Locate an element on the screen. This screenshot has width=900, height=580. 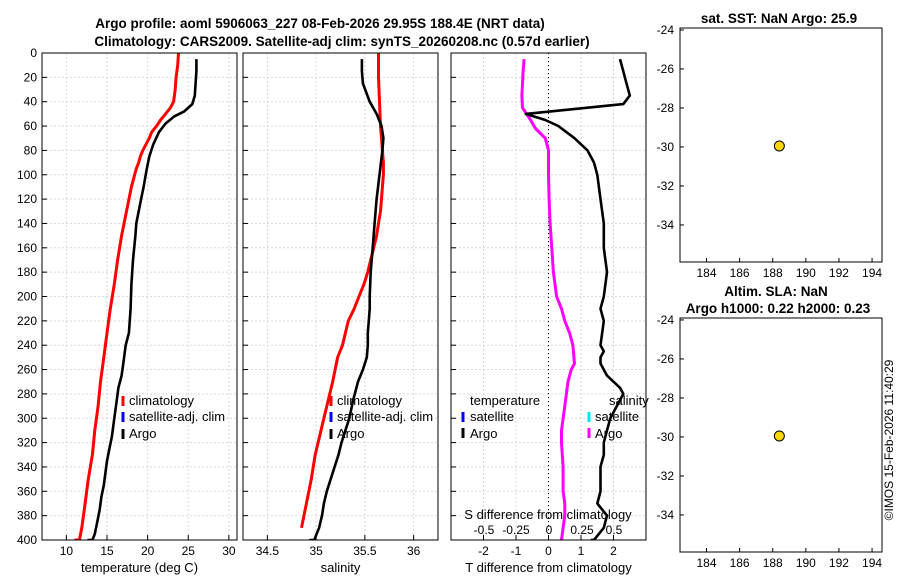
temperature-y-tick-label: 320 is located at coordinates (27, 443).